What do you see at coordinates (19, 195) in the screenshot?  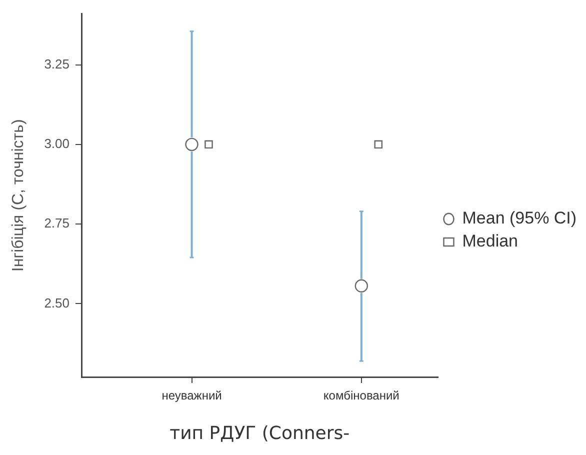 I see `y-axis-title: Інгібіція (C, точність)` at bounding box center [19, 195].